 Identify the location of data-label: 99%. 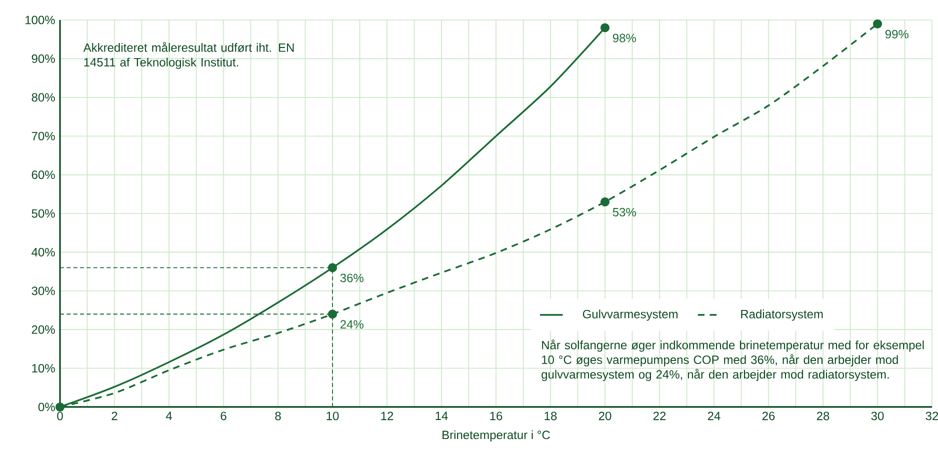
(896, 34).